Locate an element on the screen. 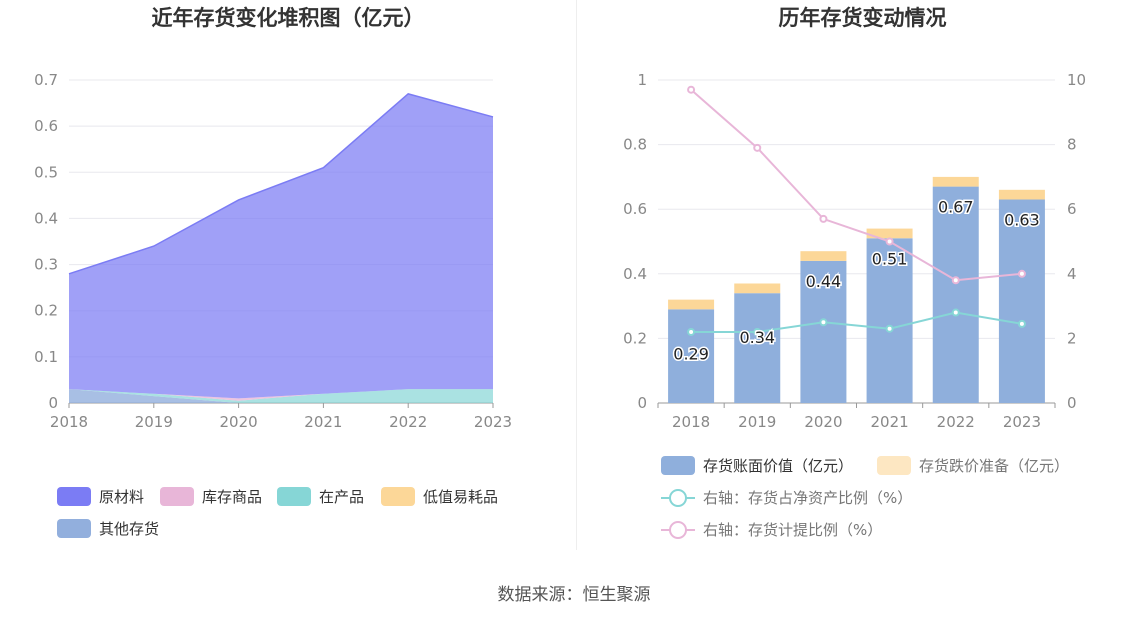  right-x-tick-label: 2019 is located at coordinates (757, 422).